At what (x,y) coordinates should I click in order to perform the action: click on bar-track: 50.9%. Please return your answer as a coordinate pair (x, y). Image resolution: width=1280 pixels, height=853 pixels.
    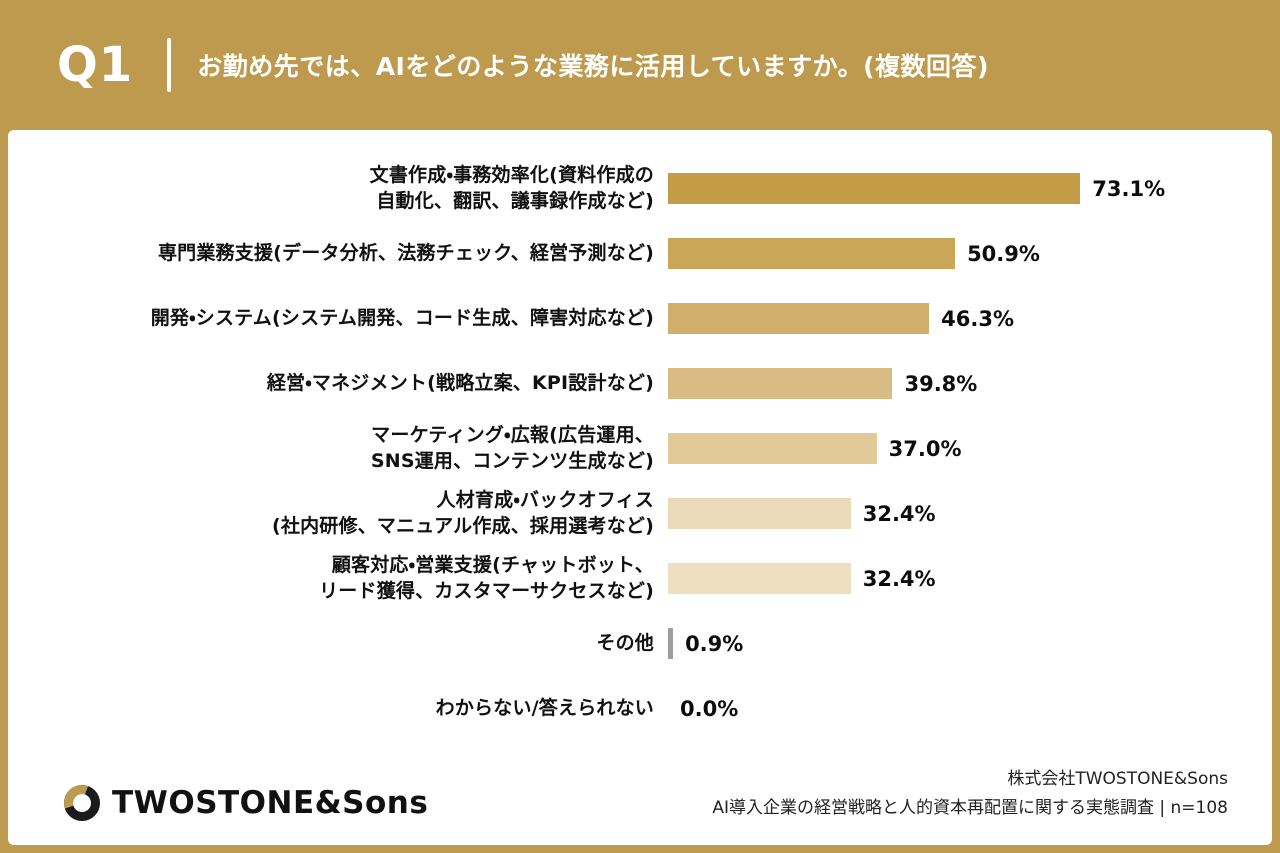
    Looking at the image, I should click on (950, 253).